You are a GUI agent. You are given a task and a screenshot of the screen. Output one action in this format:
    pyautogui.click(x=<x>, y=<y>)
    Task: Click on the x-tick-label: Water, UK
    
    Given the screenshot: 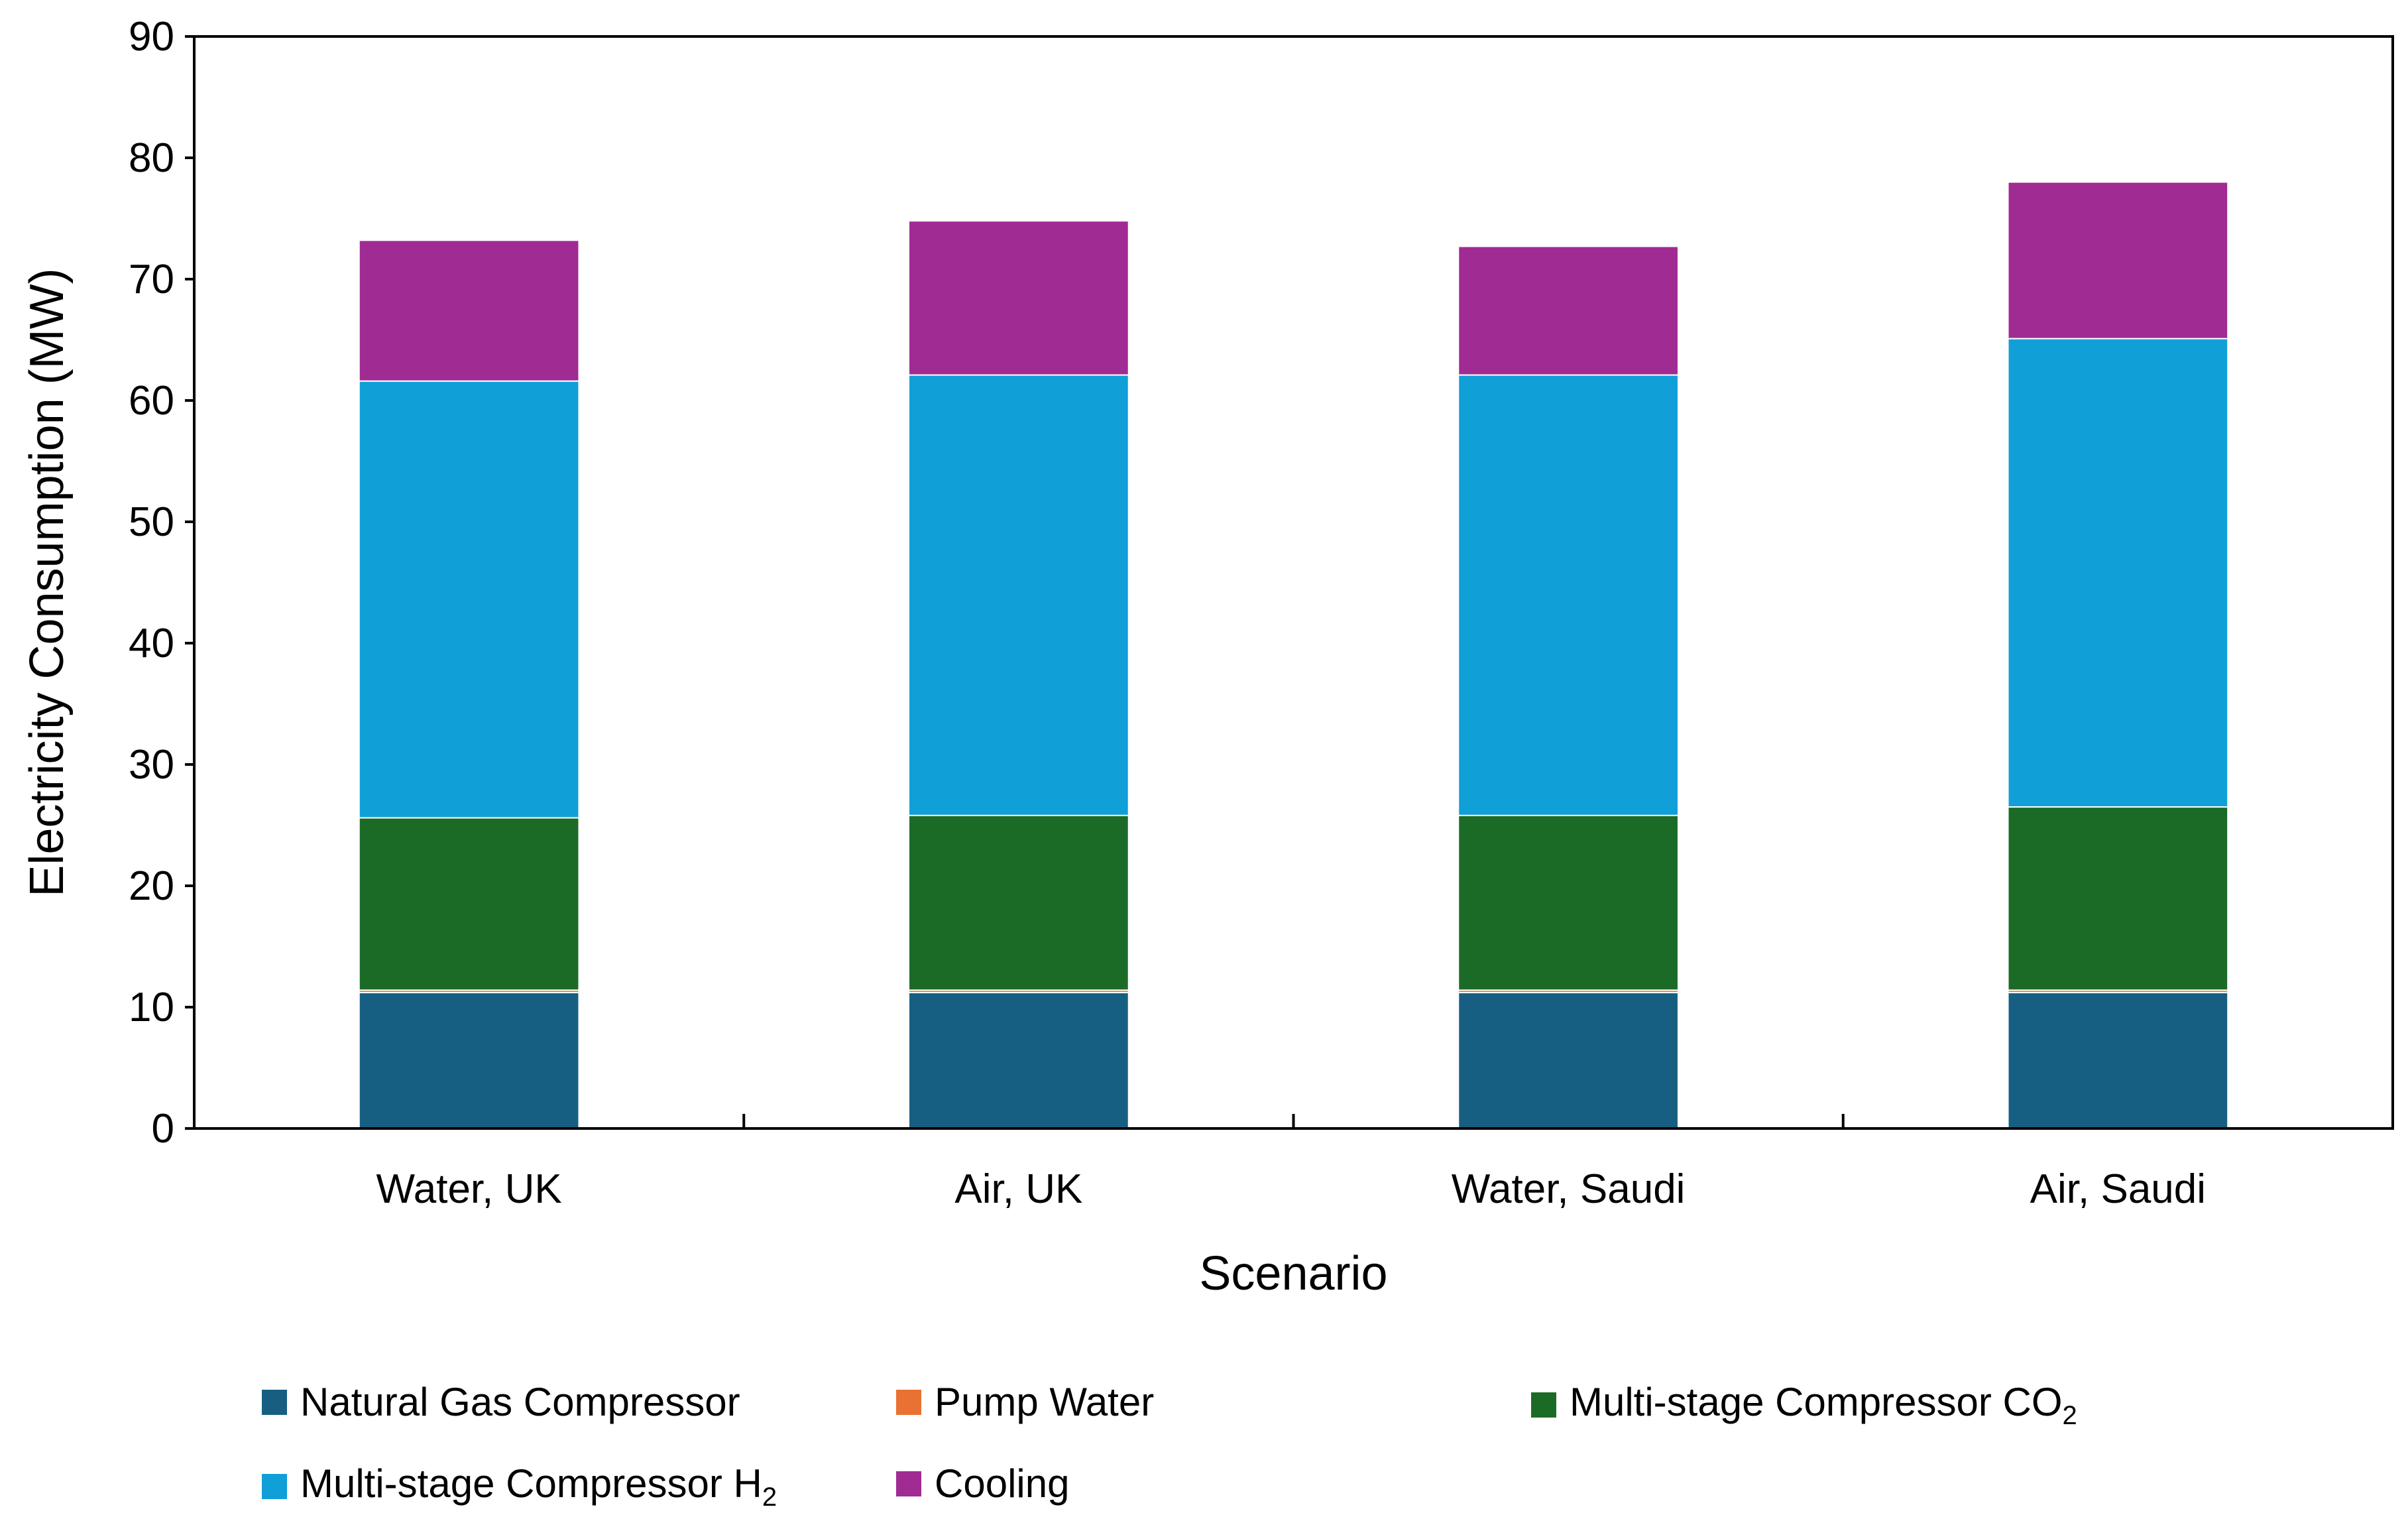 What is the action you would take?
    pyautogui.click(x=469, y=1189)
    